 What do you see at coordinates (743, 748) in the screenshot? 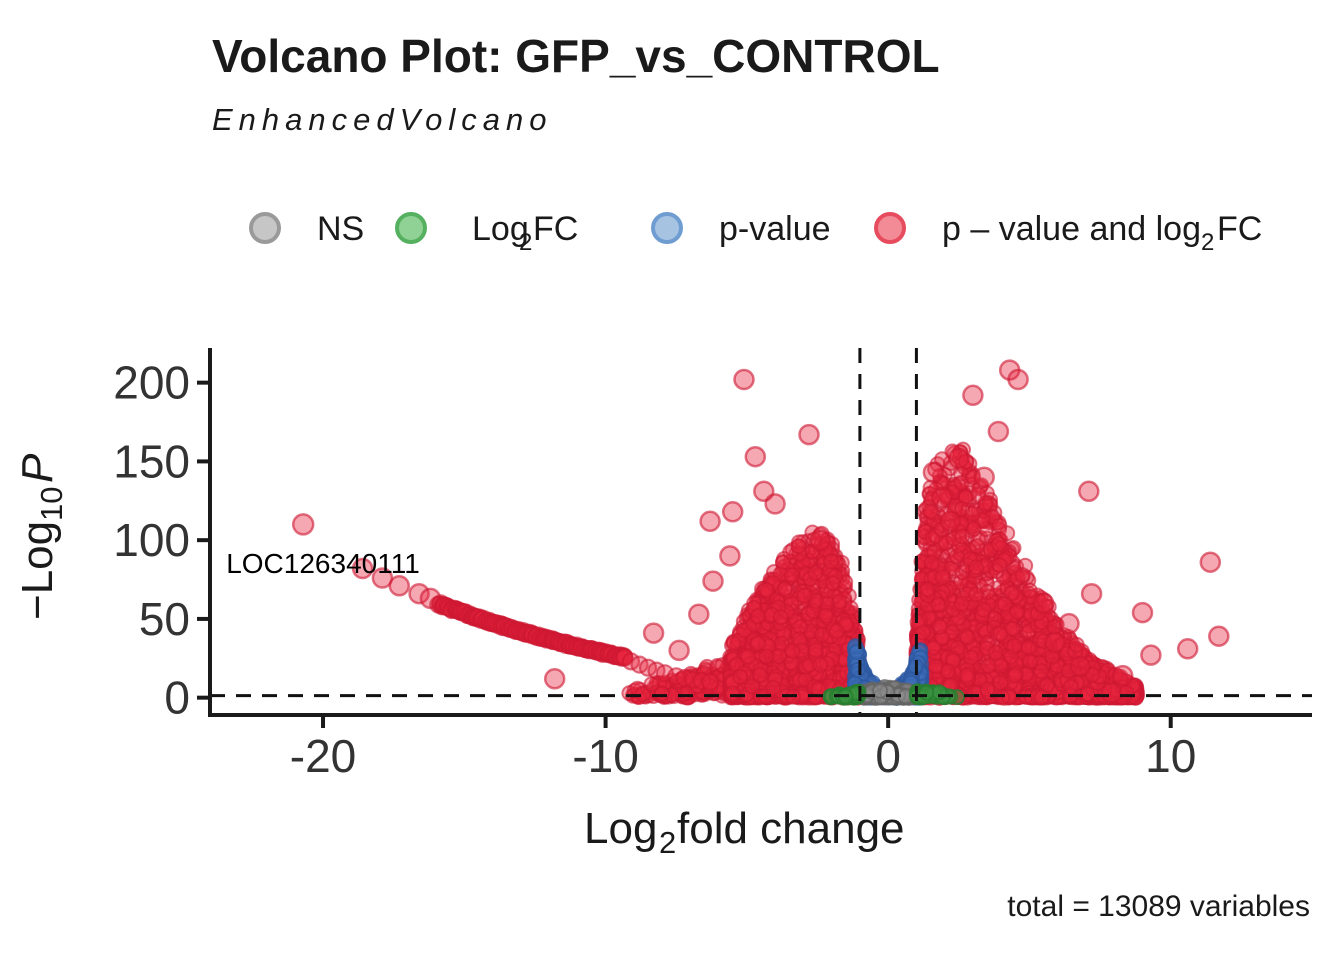
I see `x-axis-ticks: -20 -10 0 10` at bounding box center [743, 748].